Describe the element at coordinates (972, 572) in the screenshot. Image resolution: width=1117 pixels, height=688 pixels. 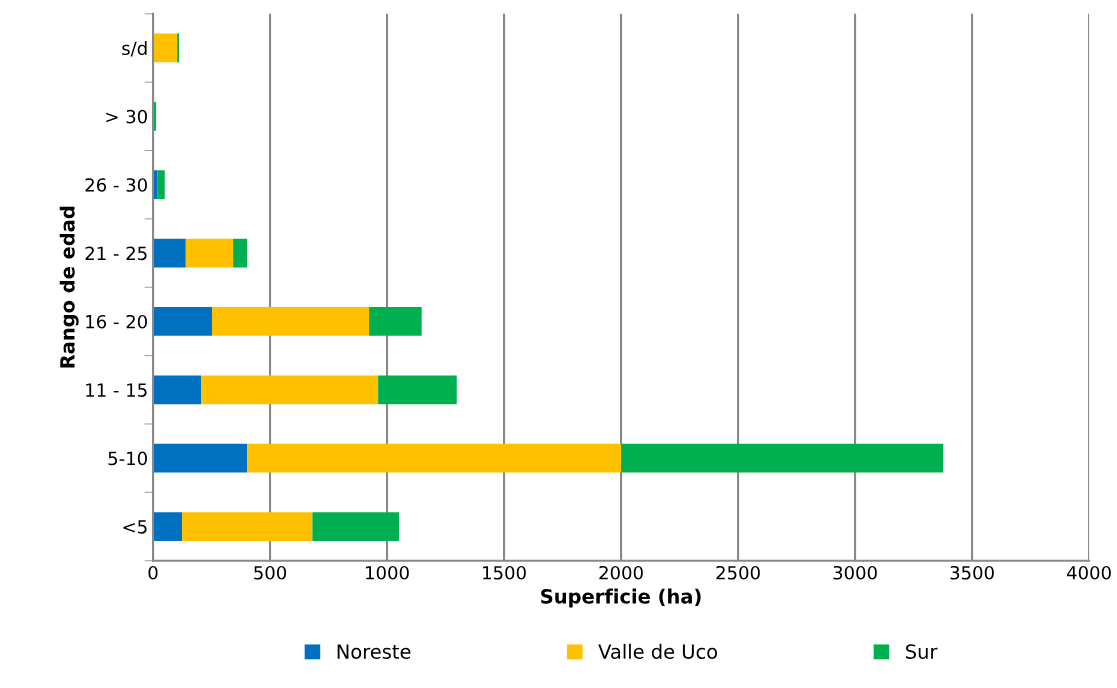
I see `x-tick-label: 3500` at that location.